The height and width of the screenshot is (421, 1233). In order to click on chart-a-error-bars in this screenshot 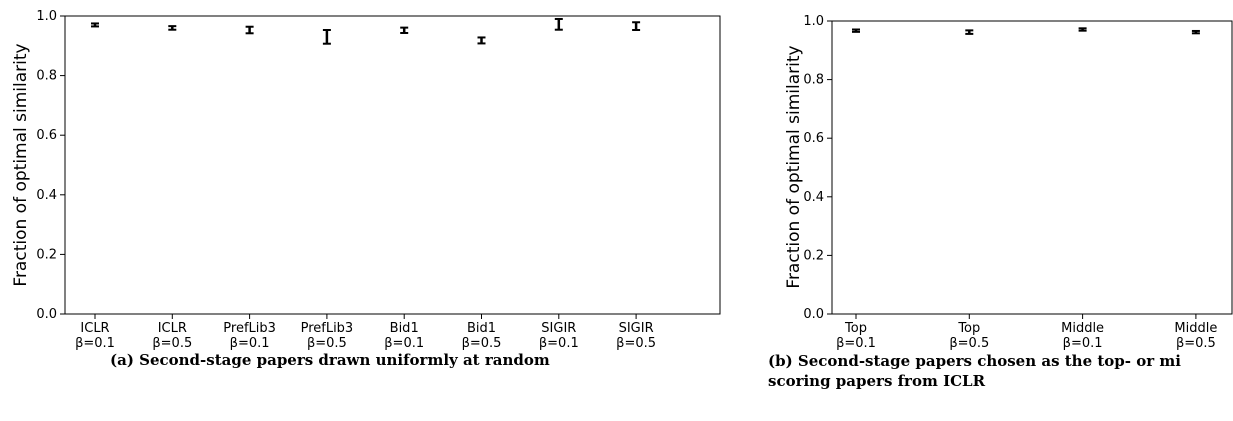, I will do `click(366, 31)`.